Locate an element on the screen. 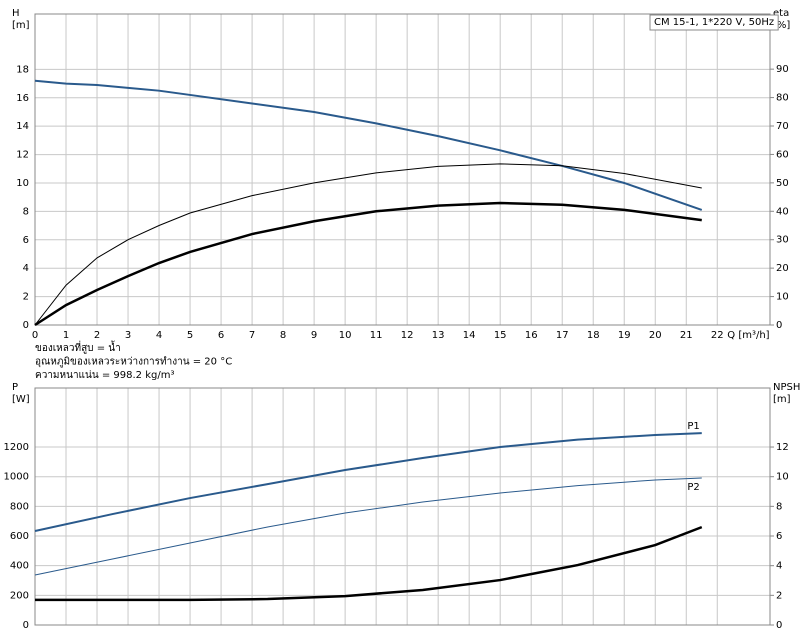 The width and height of the screenshot is (807, 639). x-tick-label: 14 is located at coordinates (469, 335).